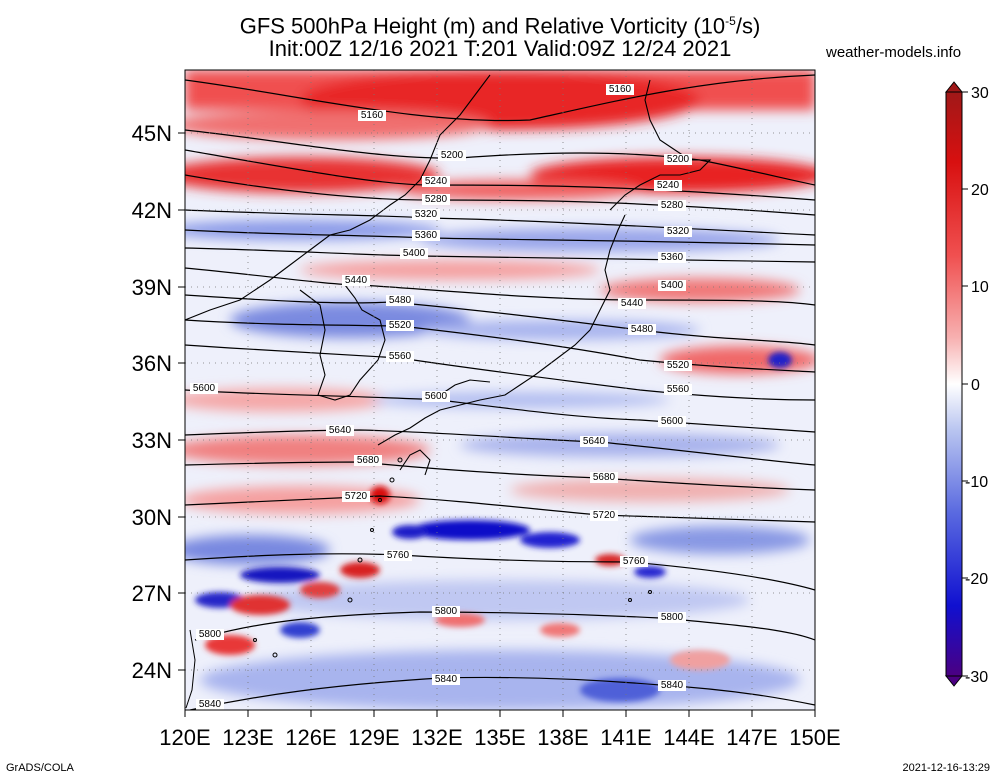  Describe the element at coordinates (152, 402) in the screenshot. I see `lat-labels: 45N 42N 39N 36N 33N 30N 27N 24N` at that location.